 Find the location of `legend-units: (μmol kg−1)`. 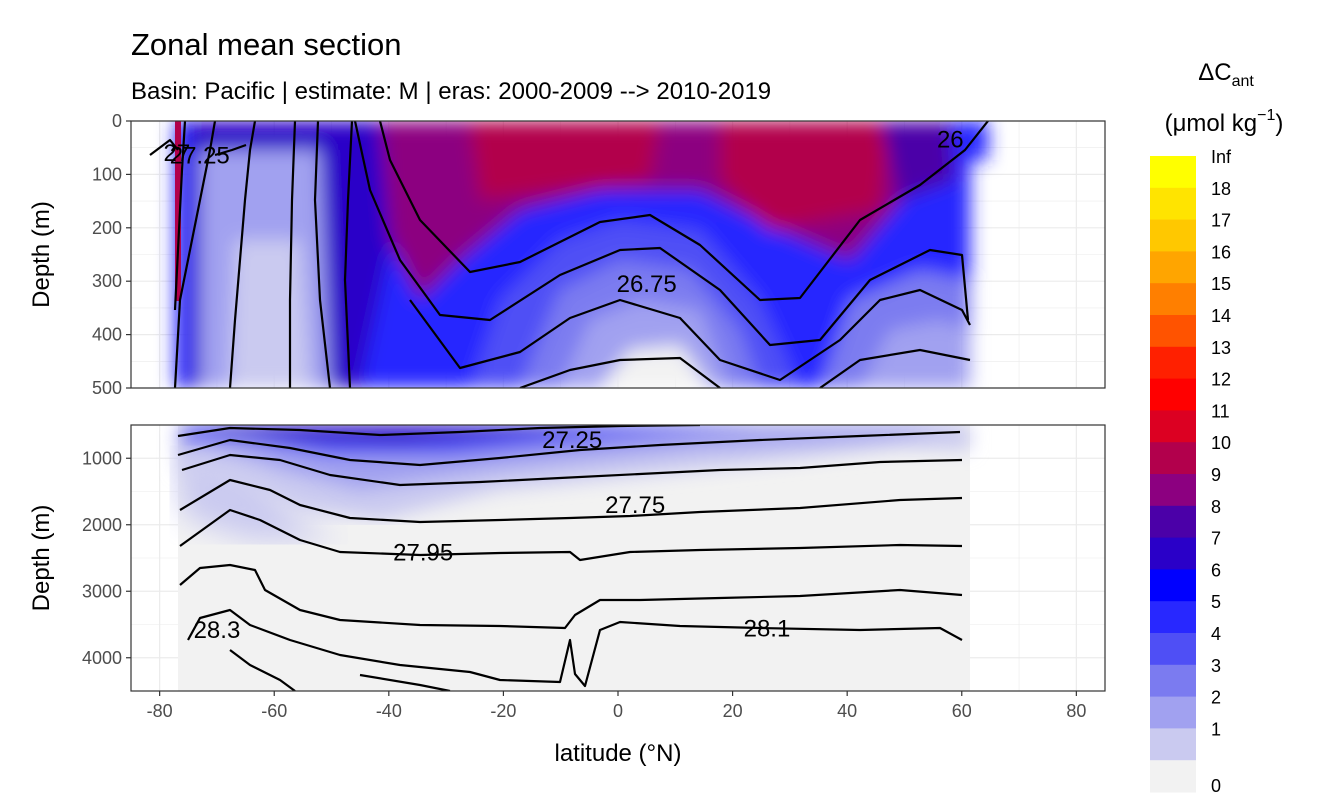

legend-units: (μmol kg−1) is located at coordinates (1224, 122).